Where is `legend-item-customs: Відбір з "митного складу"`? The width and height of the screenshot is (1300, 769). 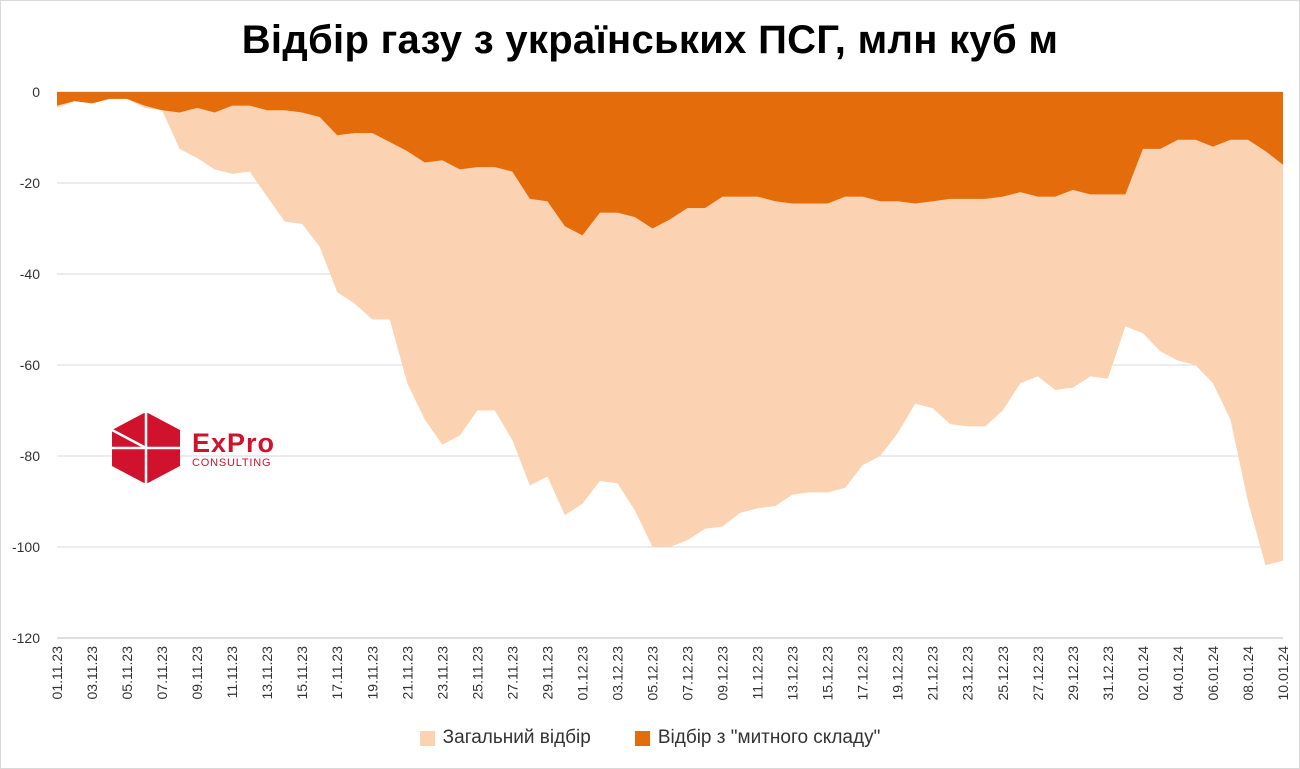 legend-item-customs: Відбір з "митного складу" is located at coordinates (757, 738).